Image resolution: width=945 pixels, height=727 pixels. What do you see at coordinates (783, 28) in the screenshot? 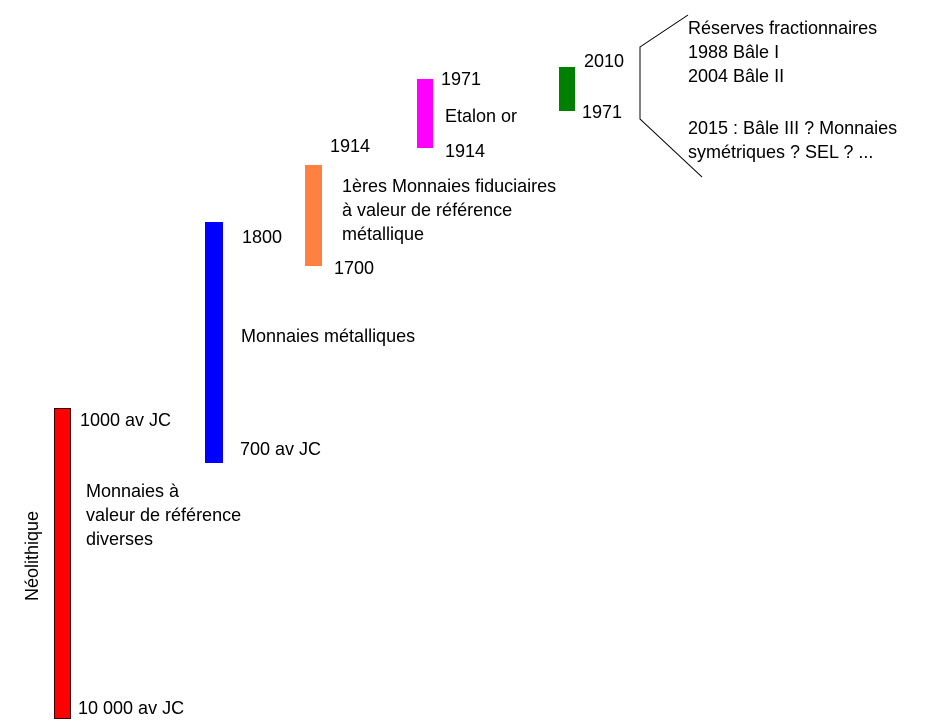
I see `reserves-description-line: Réserves fractionnaires` at bounding box center [783, 28].